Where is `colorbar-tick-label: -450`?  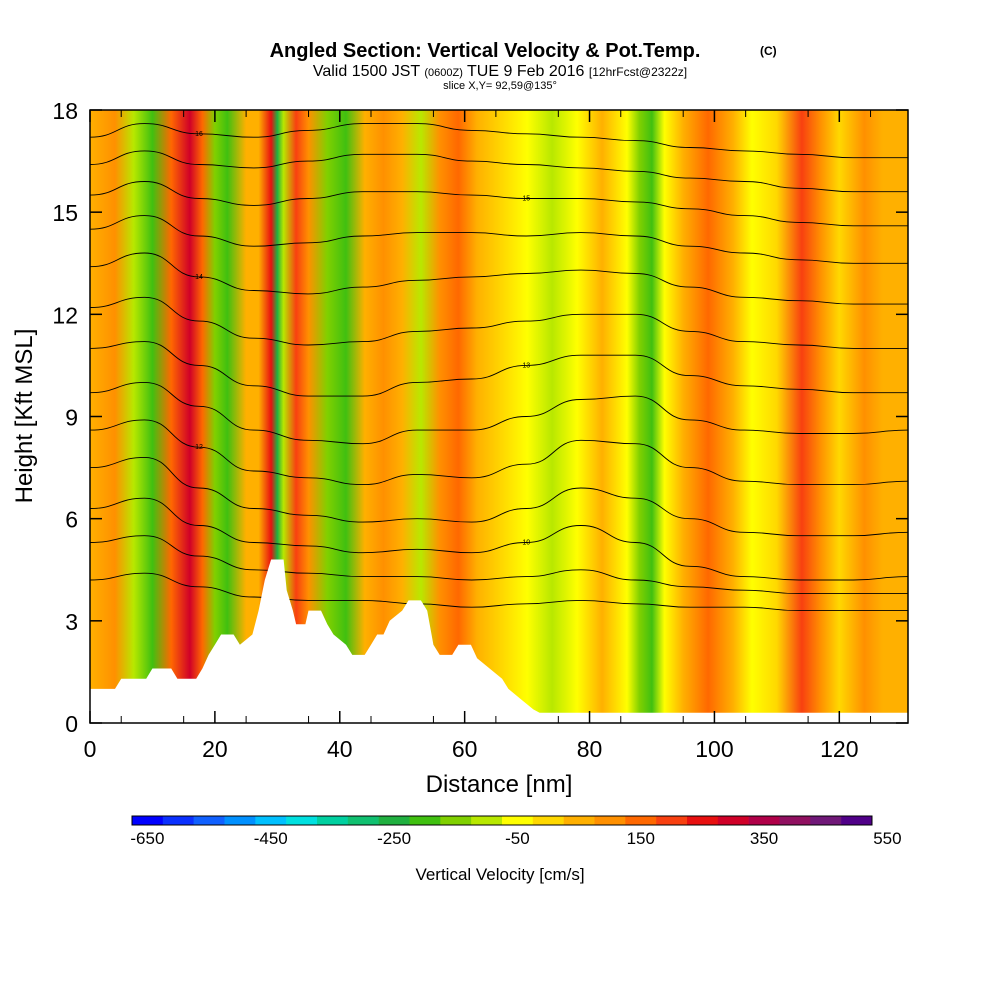
colorbar-tick-label: -450 is located at coordinates (271, 838).